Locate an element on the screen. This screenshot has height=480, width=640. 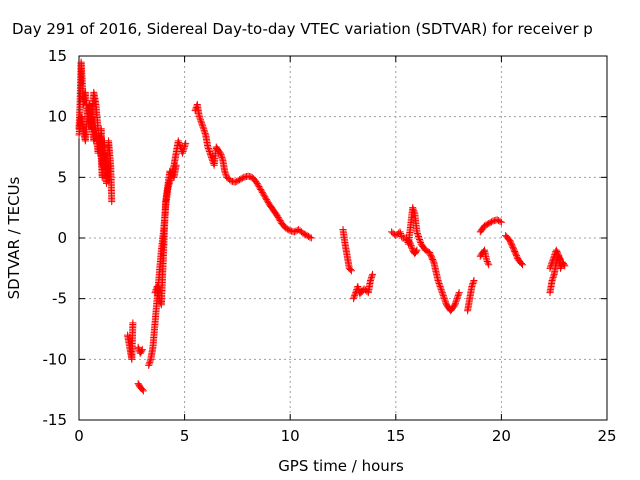
y-tick-label-2: -5 is located at coordinates (59, 299).